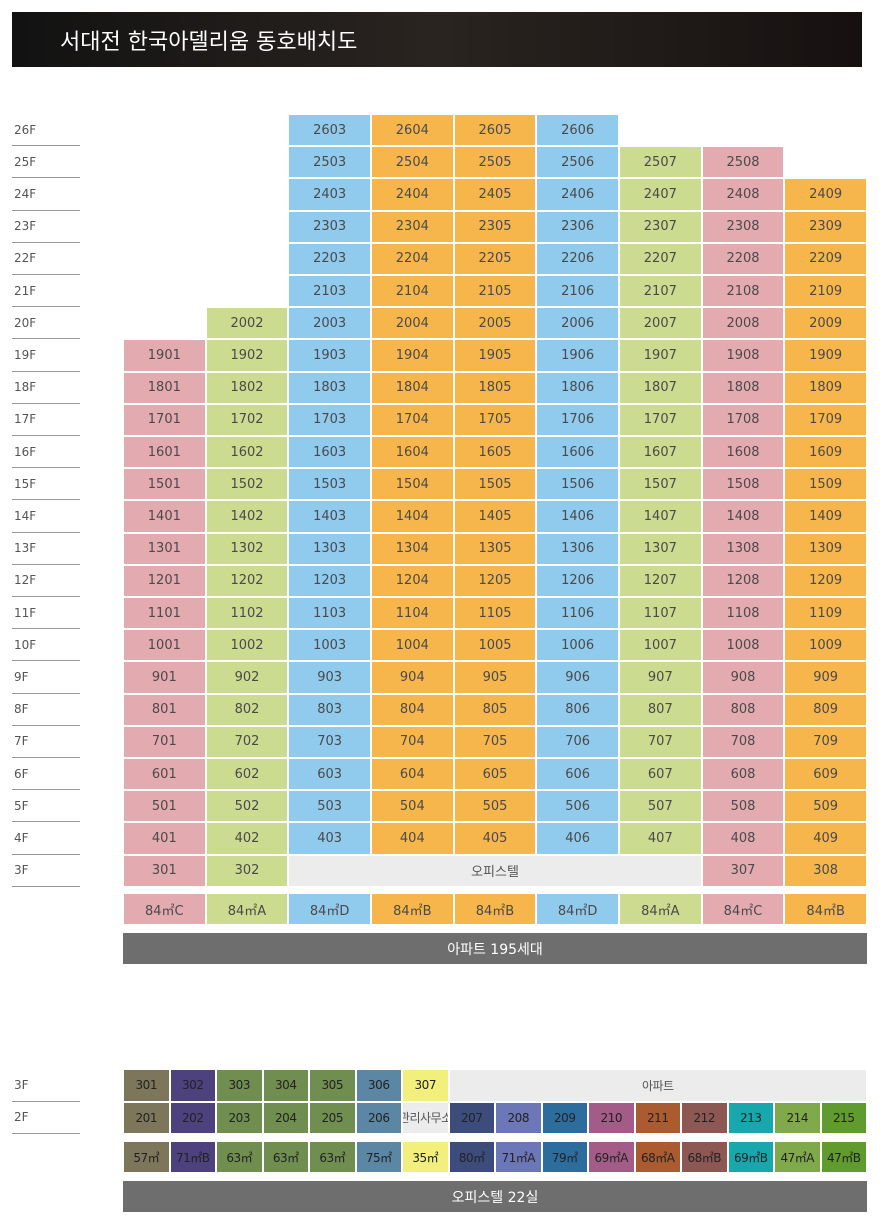 The image size is (881, 1225). I want to click on unit-cell: 2306, so click(577, 226).